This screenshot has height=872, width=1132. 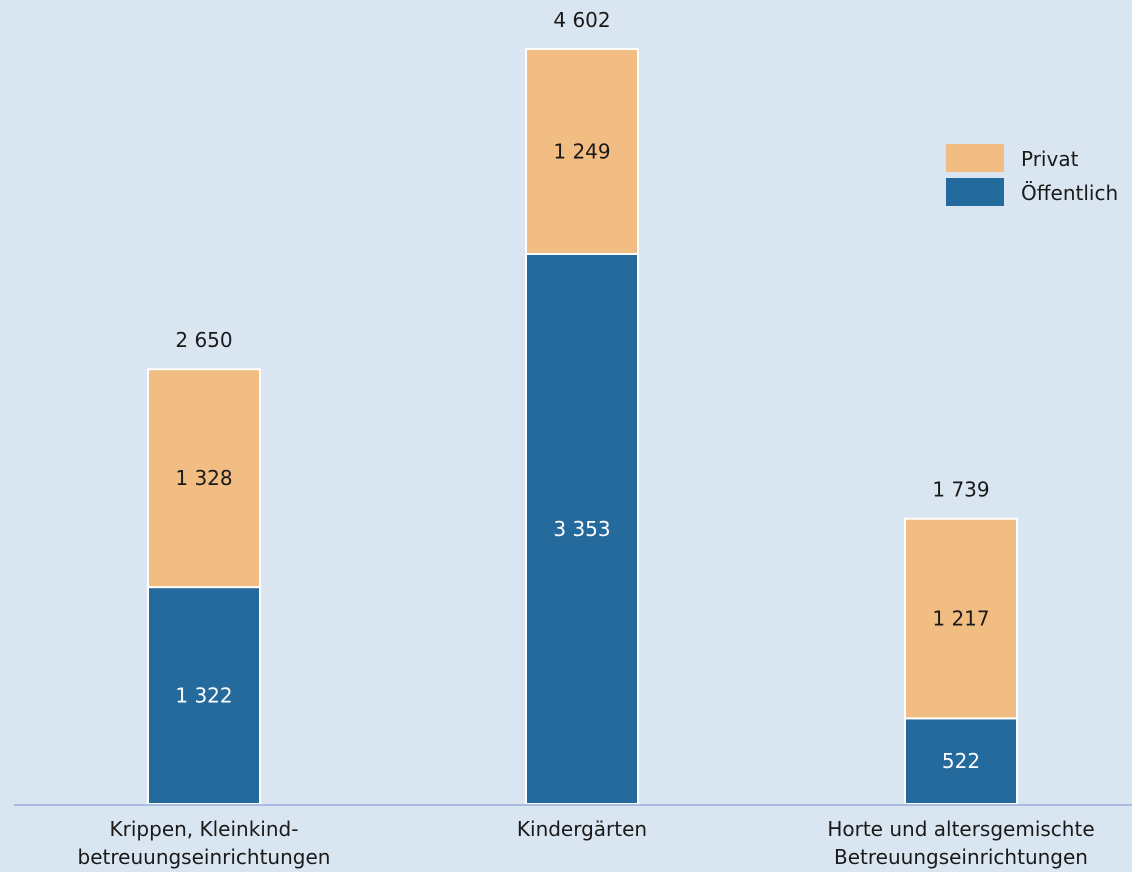 What do you see at coordinates (203, 340) in the screenshot?
I see `total-label-1: 2 650` at bounding box center [203, 340].